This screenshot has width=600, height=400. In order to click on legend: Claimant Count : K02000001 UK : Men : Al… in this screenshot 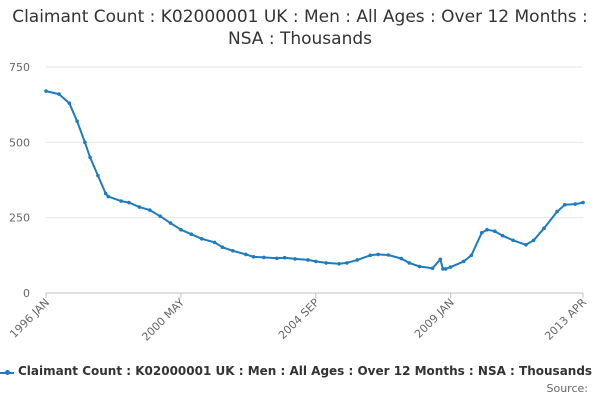, I will do `click(300, 373)`.